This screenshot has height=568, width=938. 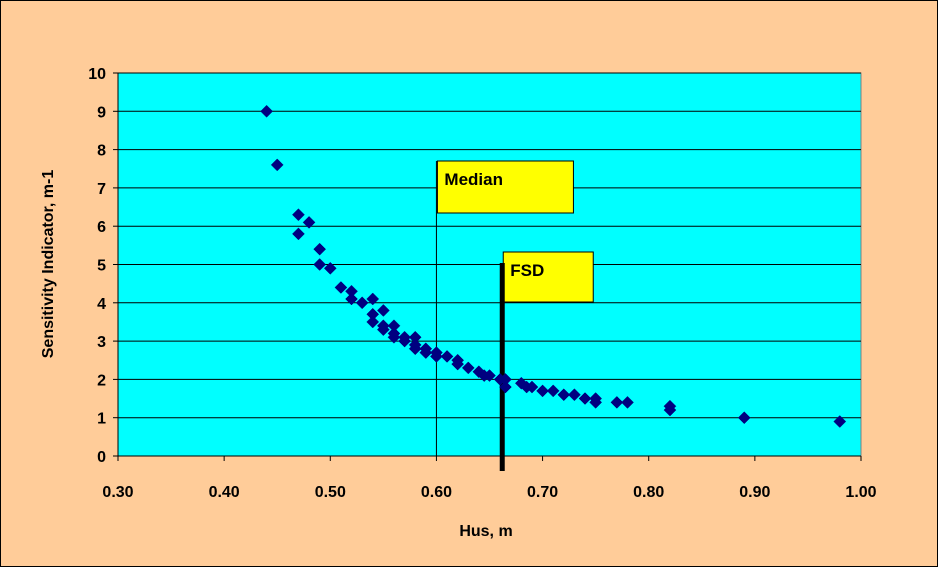 What do you see at coordinates (648, 492) in the screenshot?
I see `x-tick-label: 0.80` at bounding box center [648, 492].